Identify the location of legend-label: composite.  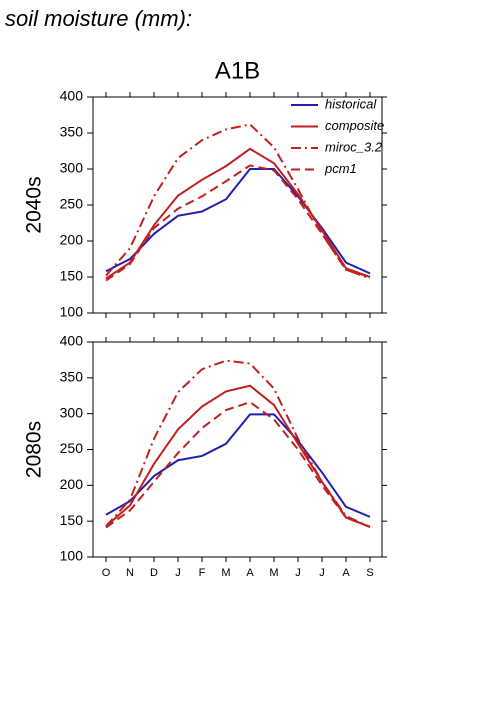
(354, 125).